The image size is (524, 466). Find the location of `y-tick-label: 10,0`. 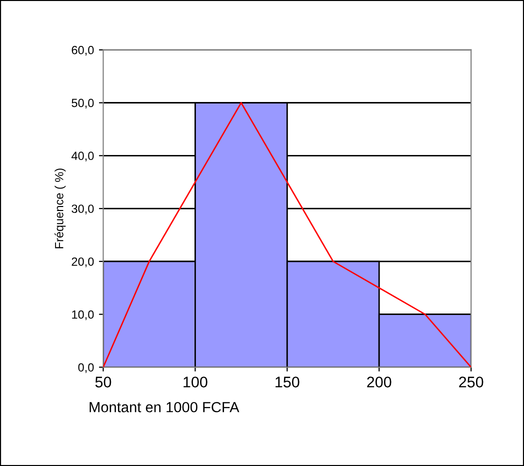

y-tick-label: 10,0 is located at coordinates (83, 315).